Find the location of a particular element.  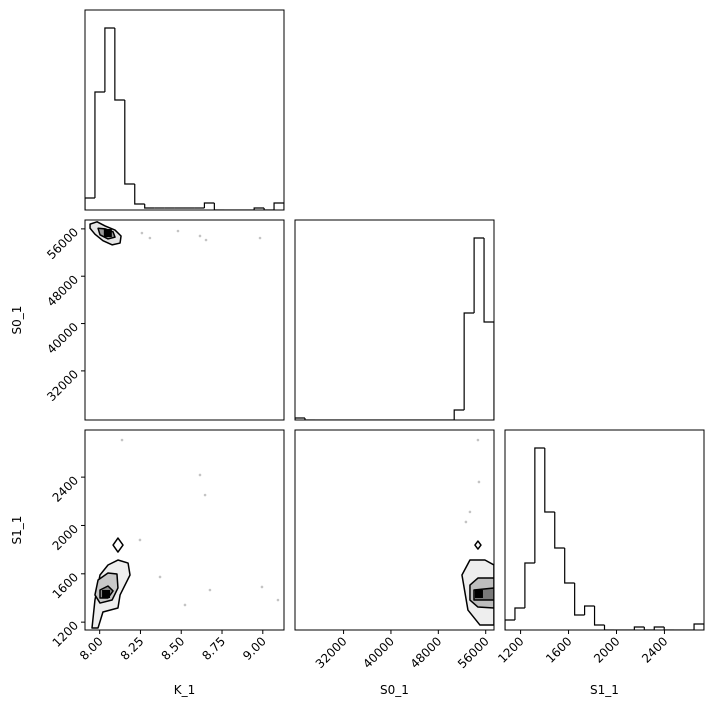

x-axis-label: S0_1 is located at coordinates (394, 690).